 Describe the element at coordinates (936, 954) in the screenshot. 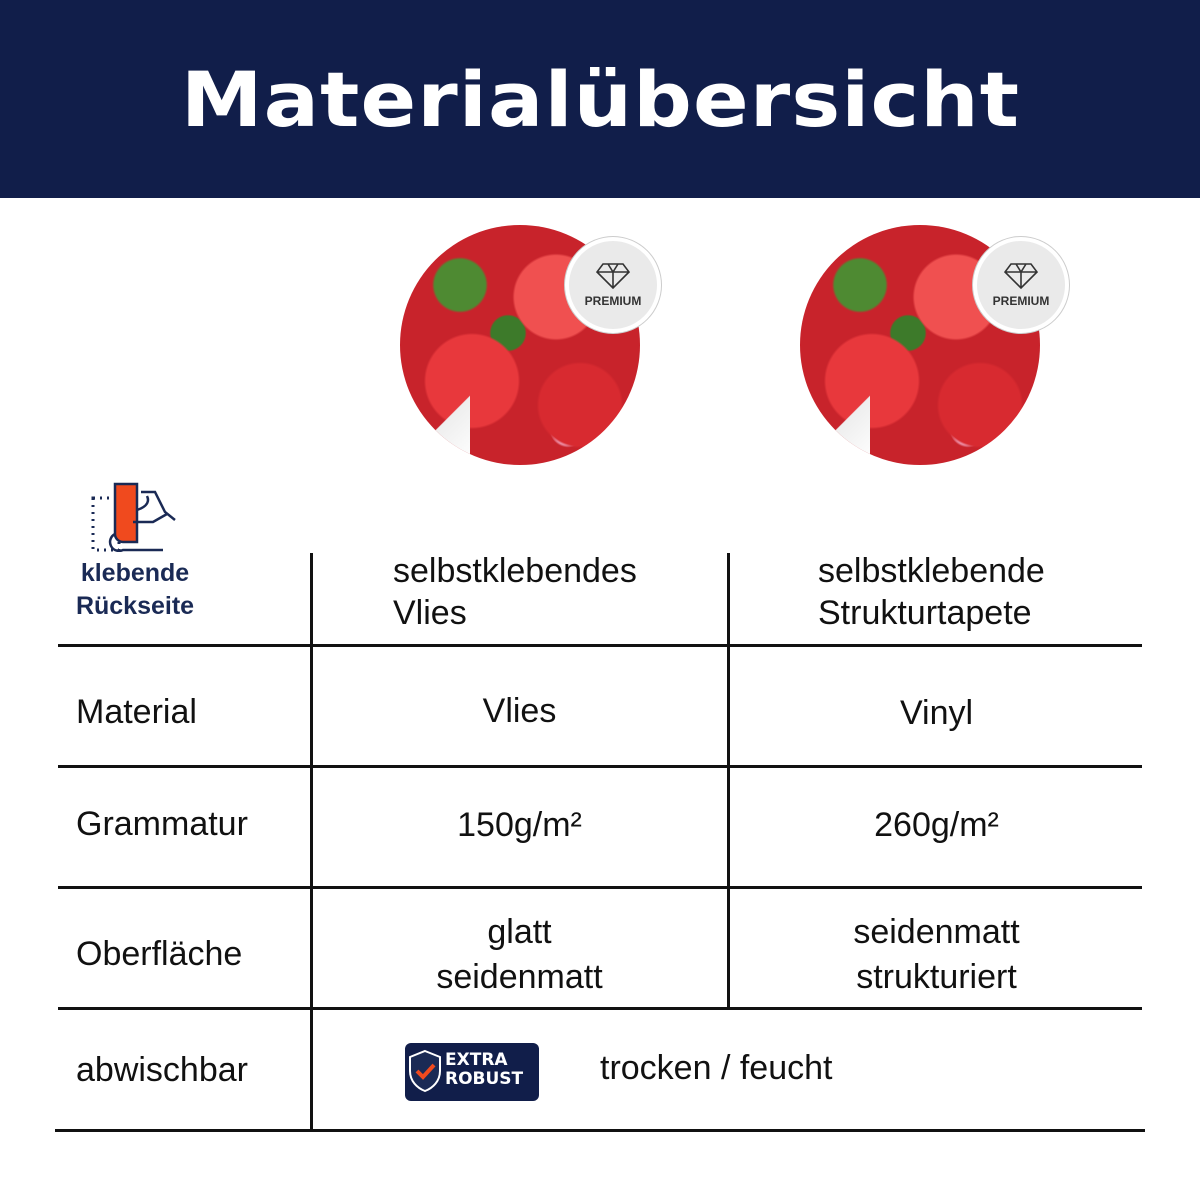

I see `table-cell: seidenmatt strukturiert` at that location.